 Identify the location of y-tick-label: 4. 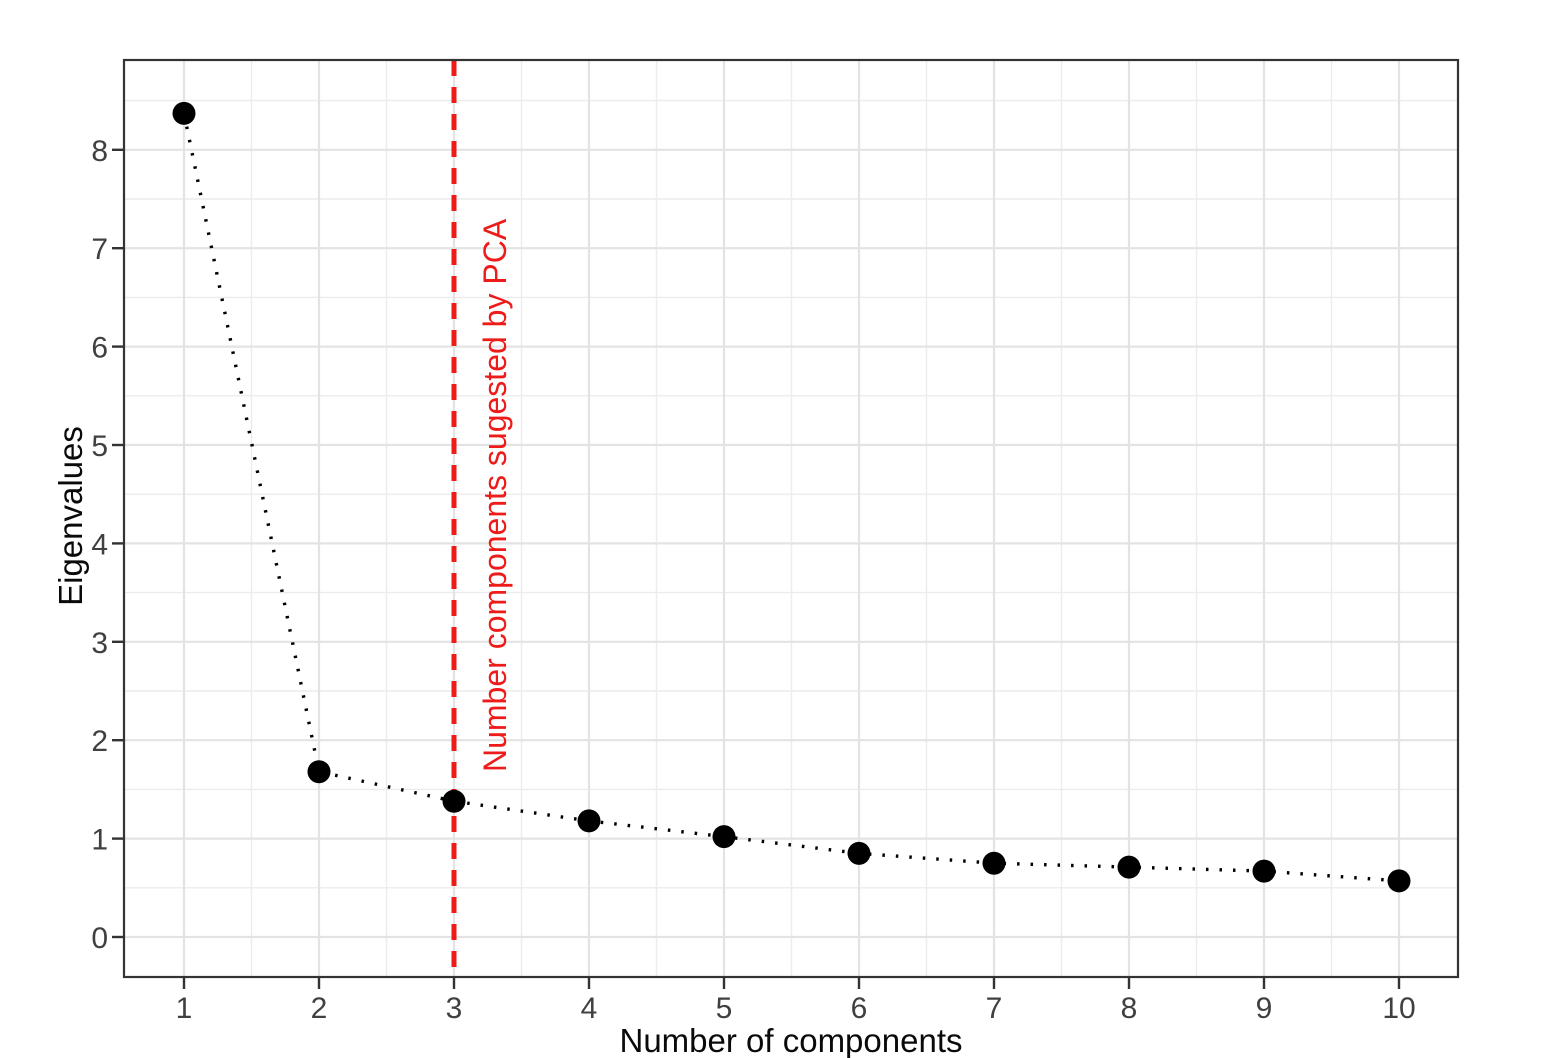
(99, 544).